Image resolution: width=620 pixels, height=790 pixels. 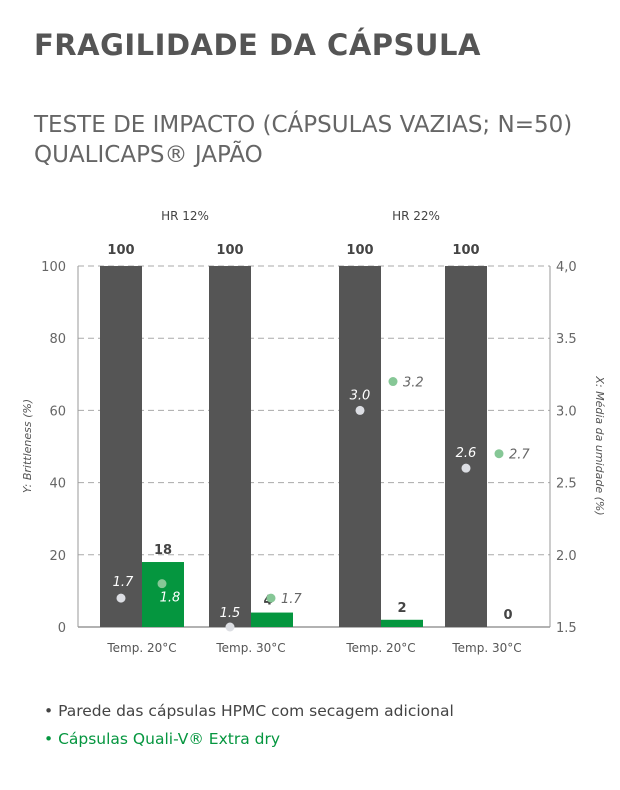 I want to click on y2-tick-label: 1.5, so click(x=566, y=628).